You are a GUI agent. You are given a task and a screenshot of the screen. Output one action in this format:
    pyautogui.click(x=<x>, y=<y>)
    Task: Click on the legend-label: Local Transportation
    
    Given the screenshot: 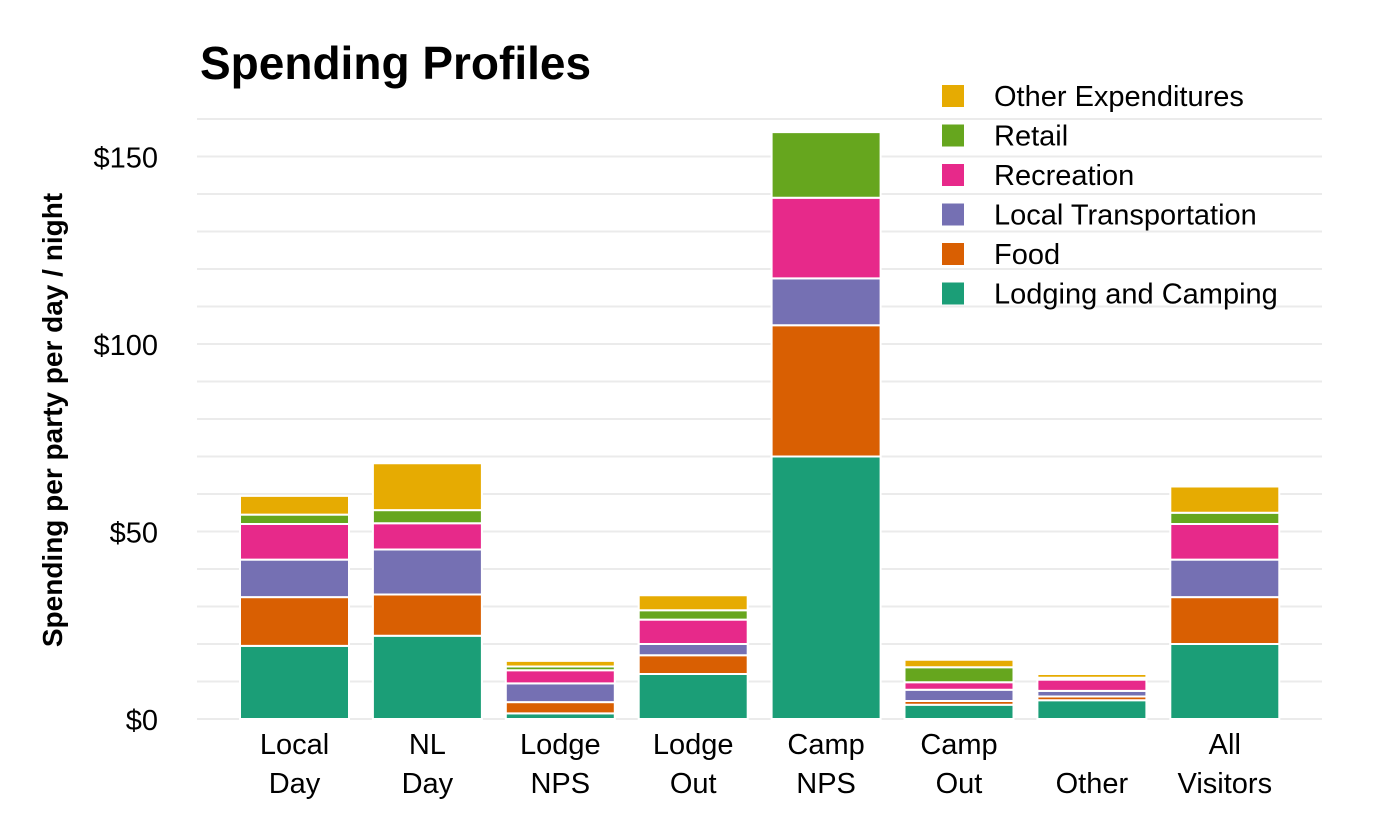 What is the action you would take?
    pyautogui.click(x=1125, y=216)
    